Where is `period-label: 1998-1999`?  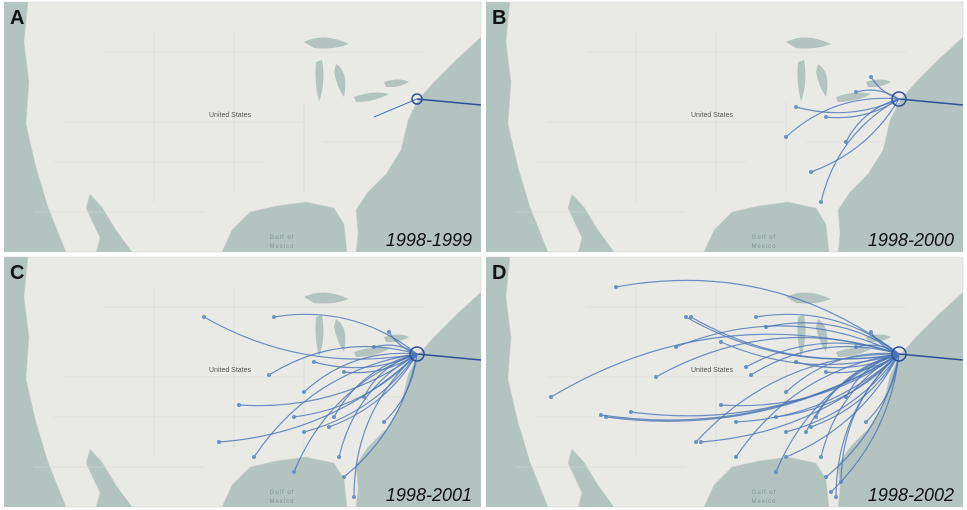 period-label: 1998-1999 is located at coordinates (429, 240).